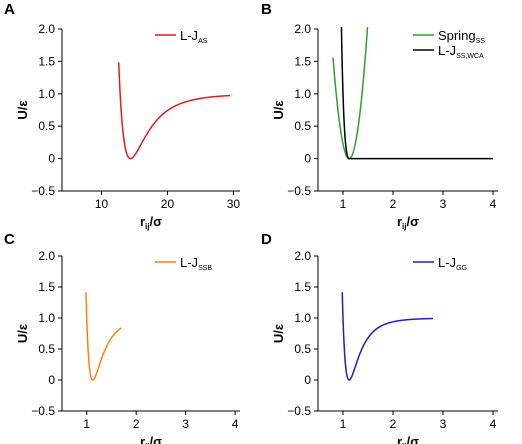 The image size is (522, 444). What do you see at coordinates (194, 36) in the screenshot?
I see `legend-label: L-JAS` at bounding box center [194, 36].